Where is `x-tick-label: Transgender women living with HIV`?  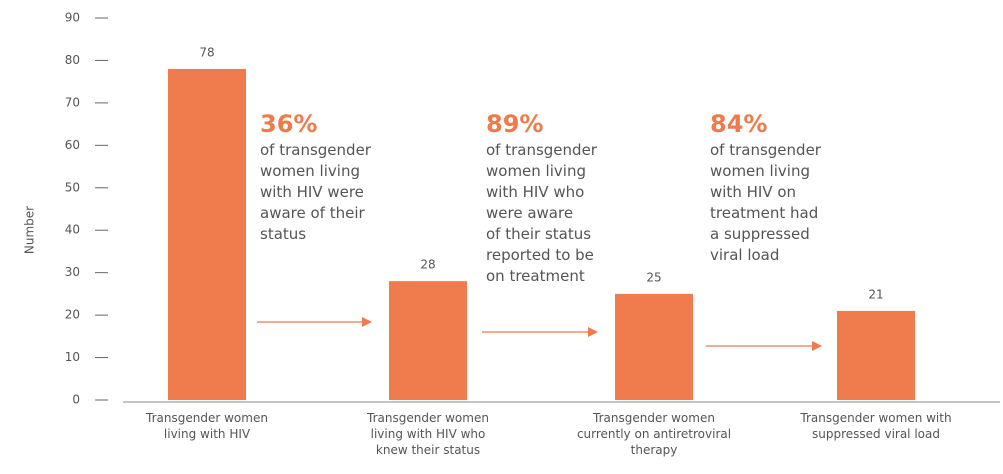
x-tick-label: Transgender women living with HIV is located at coordinates (207, 426).